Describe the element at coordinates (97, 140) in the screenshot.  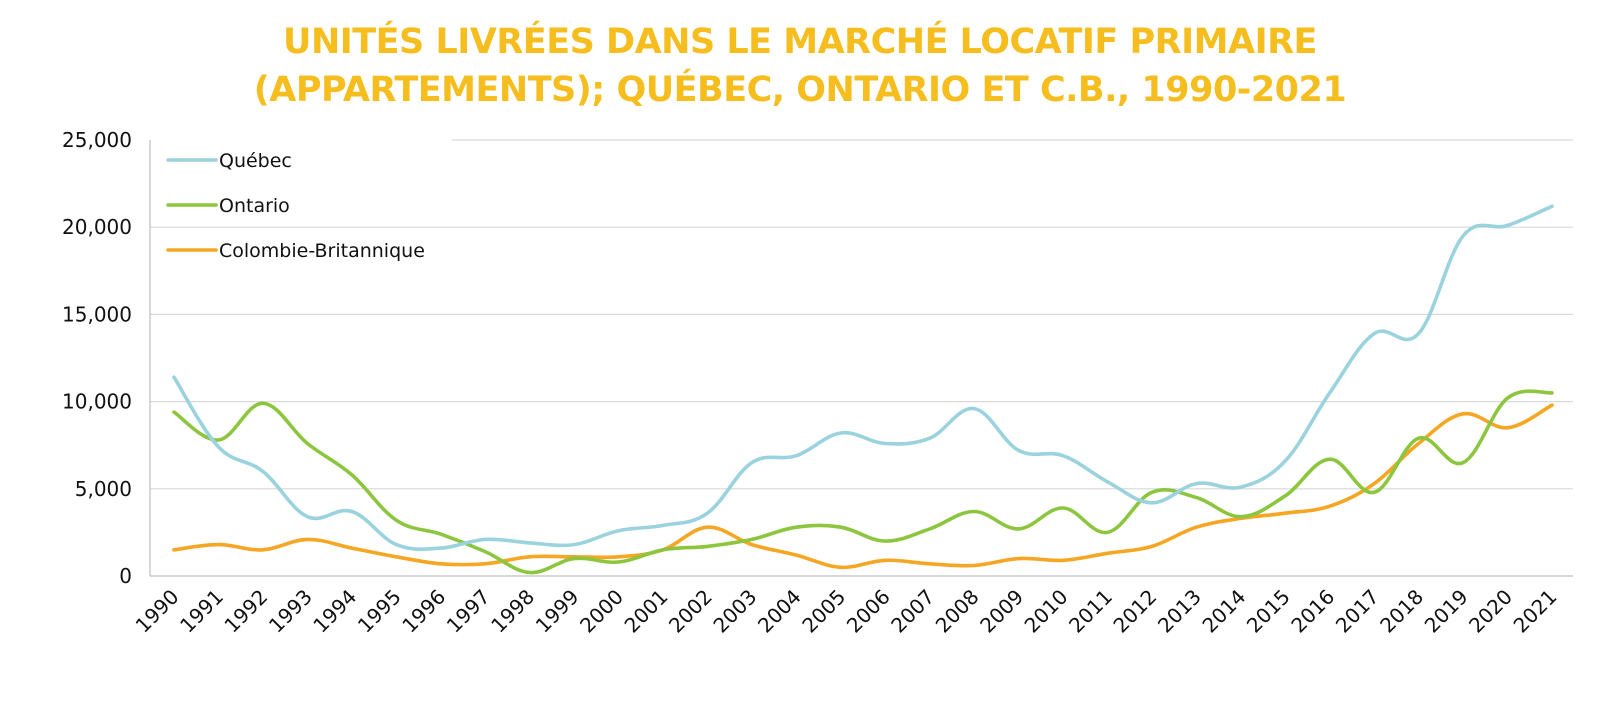
I see `y-tick-label: 25,000` at that location.